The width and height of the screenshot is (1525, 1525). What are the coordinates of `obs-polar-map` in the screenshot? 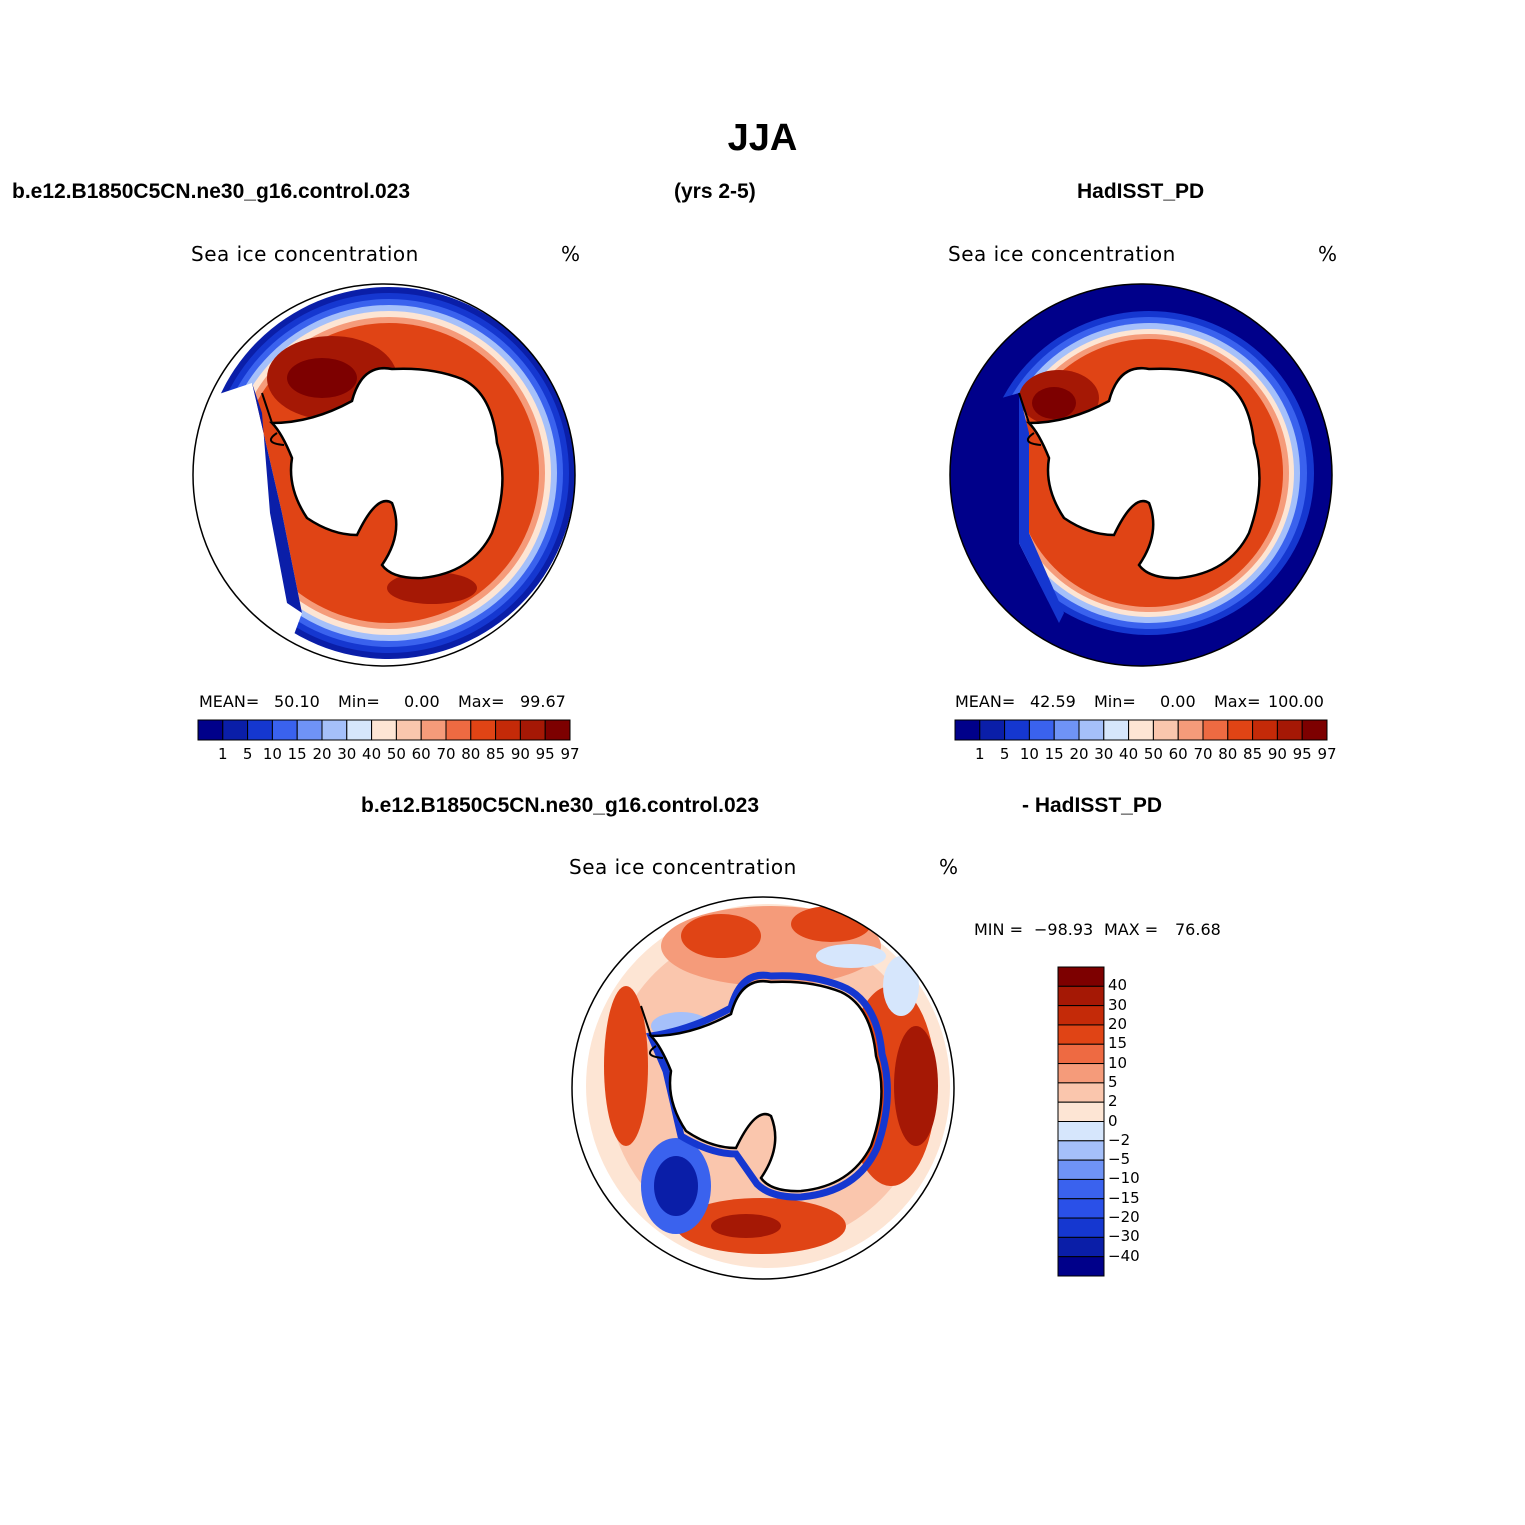 It's located at (1141, 475).